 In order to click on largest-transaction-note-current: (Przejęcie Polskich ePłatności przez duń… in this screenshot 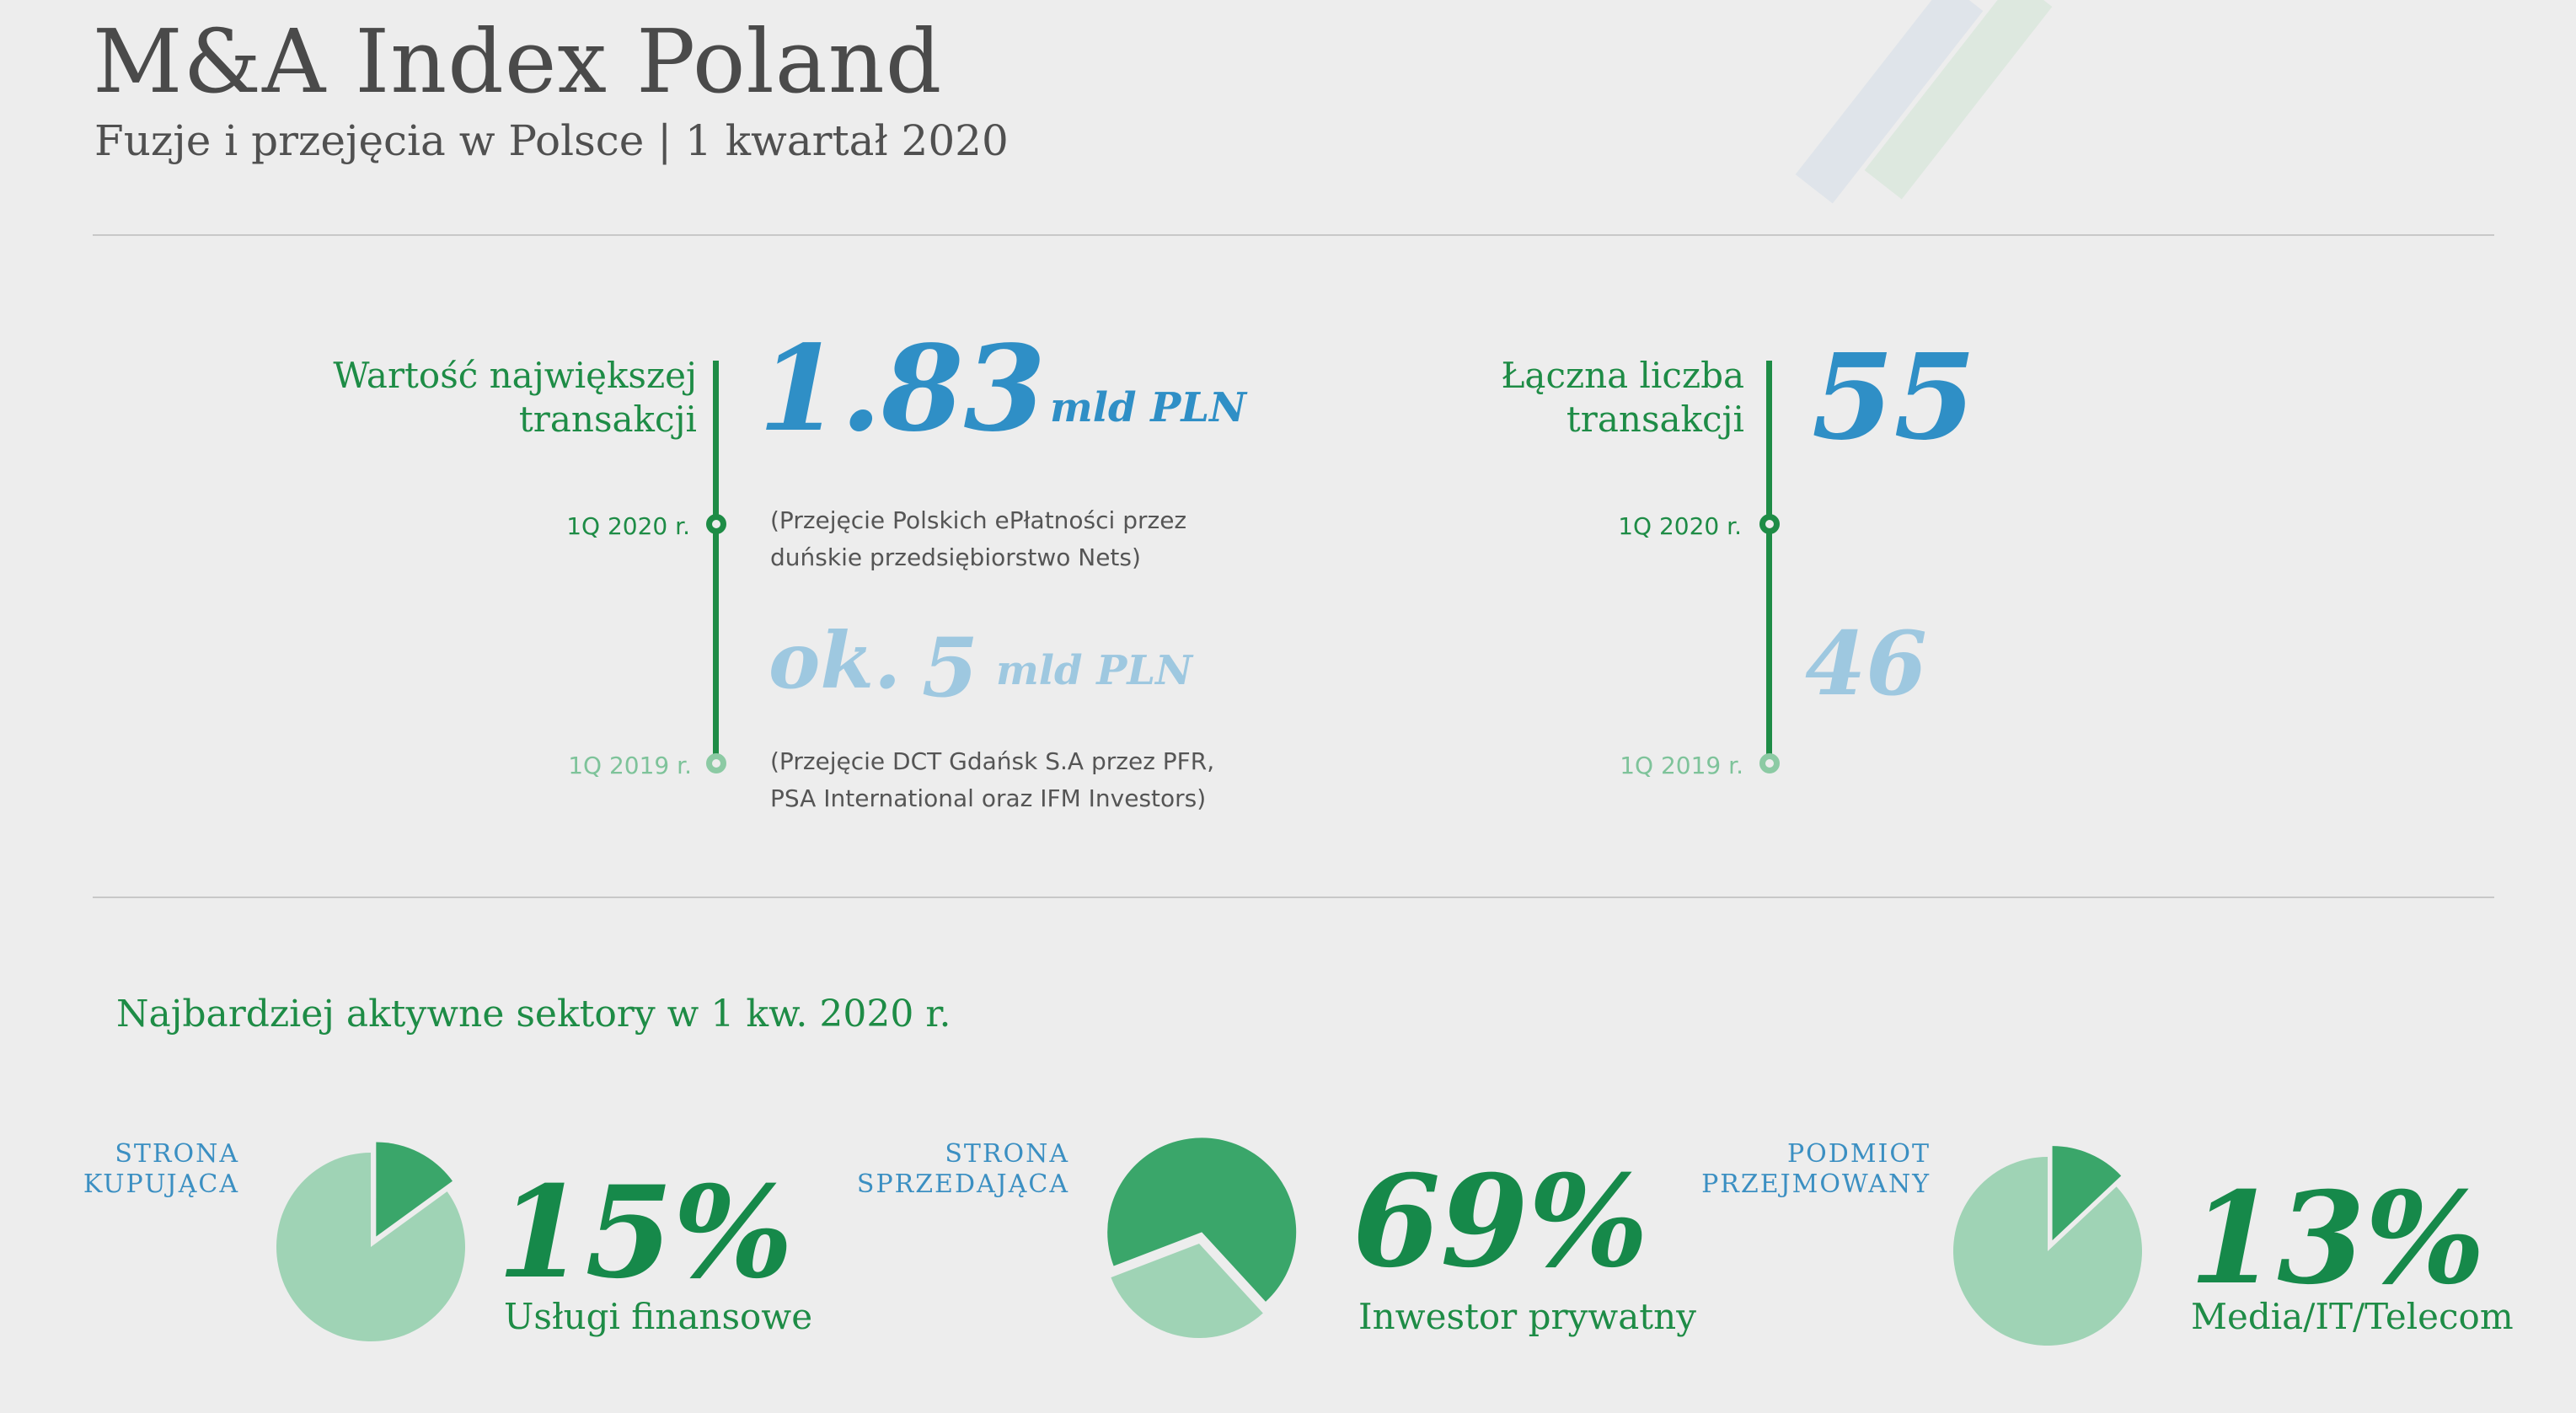, I will do `click(978, 539)`.